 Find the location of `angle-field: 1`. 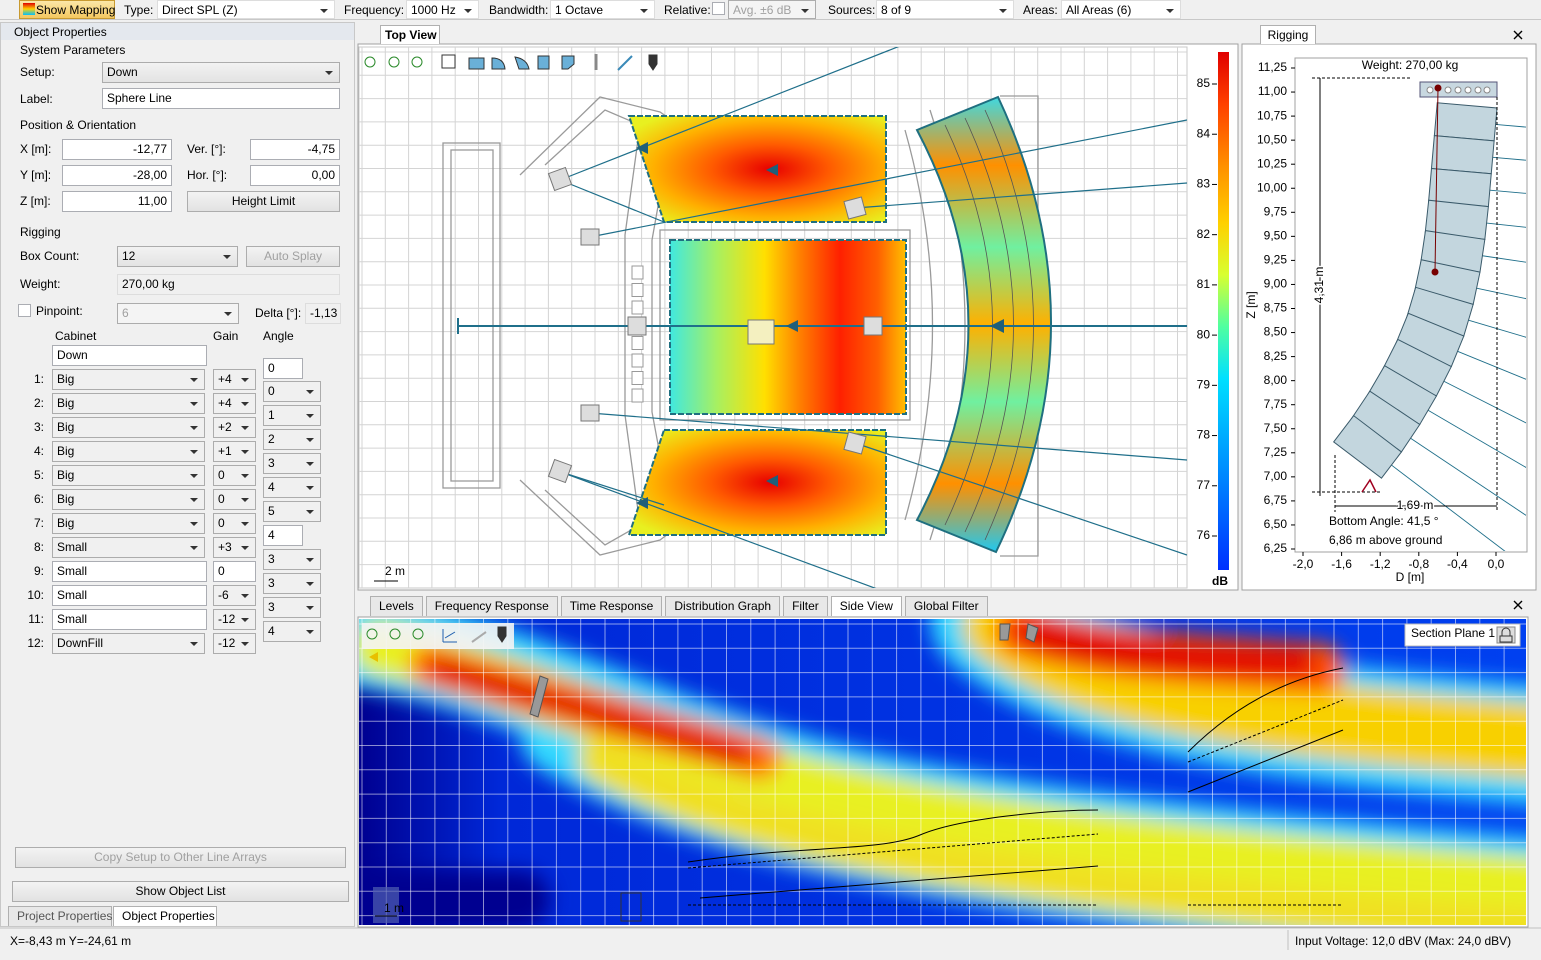

angle-field: 1 is located at coordinates (292, 415).